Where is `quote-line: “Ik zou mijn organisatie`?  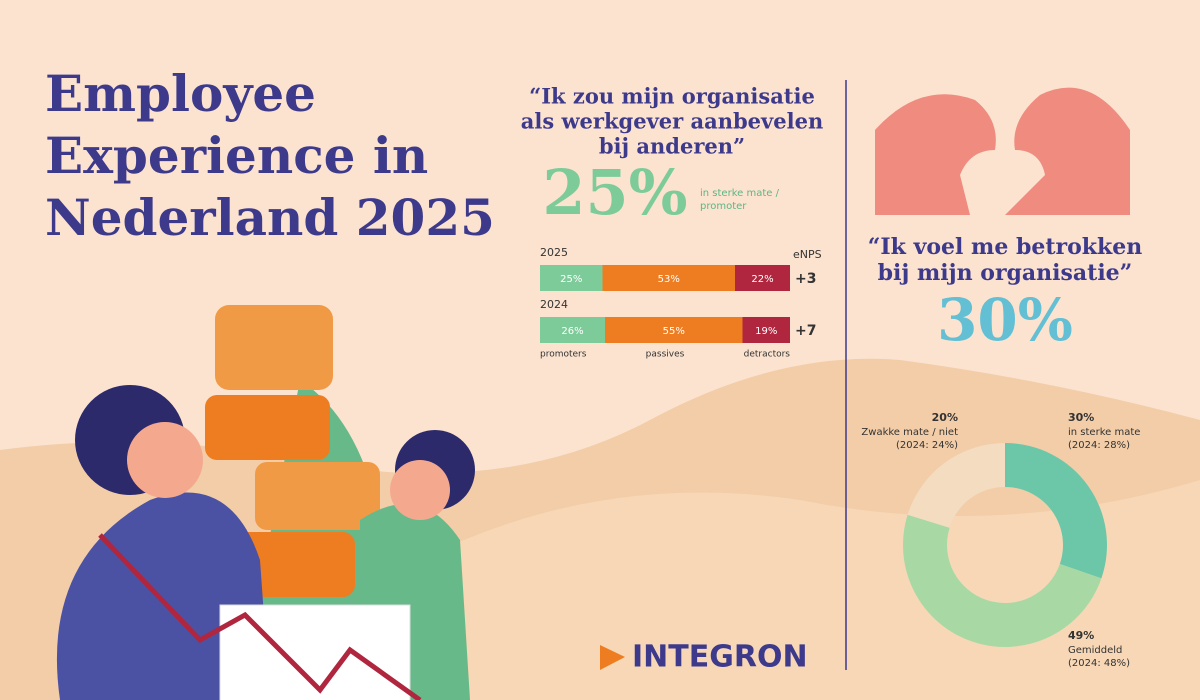 quote-line: “Ik zou mijn organisatie is located at coordinates (672, 96).